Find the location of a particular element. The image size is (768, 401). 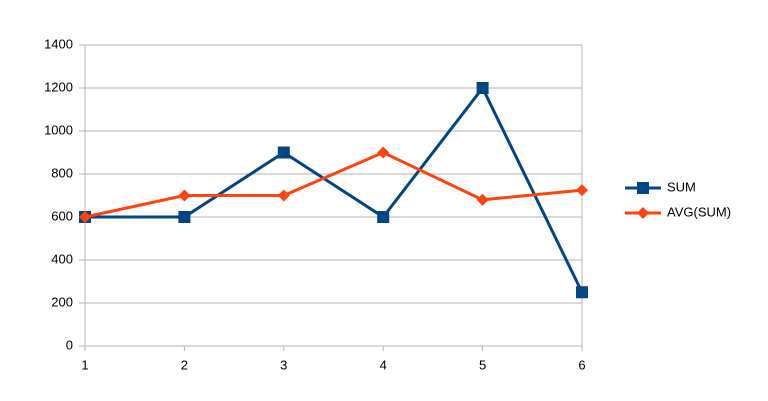

y-tick-label: 200 is located at coordinates (62, 301).